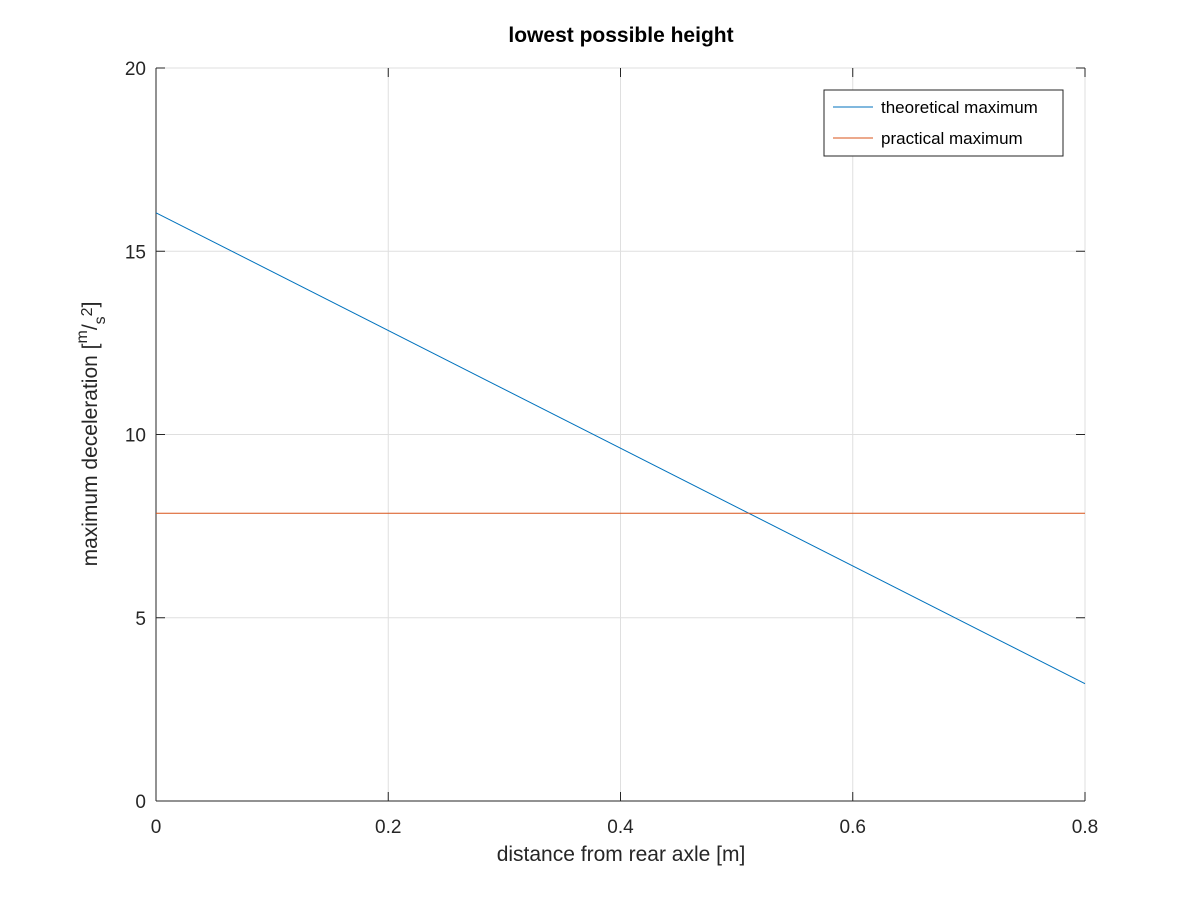  Describe the element at coordinates (388, 827) in the screenshot. I see `x-tick-label: 0.2` at that location.